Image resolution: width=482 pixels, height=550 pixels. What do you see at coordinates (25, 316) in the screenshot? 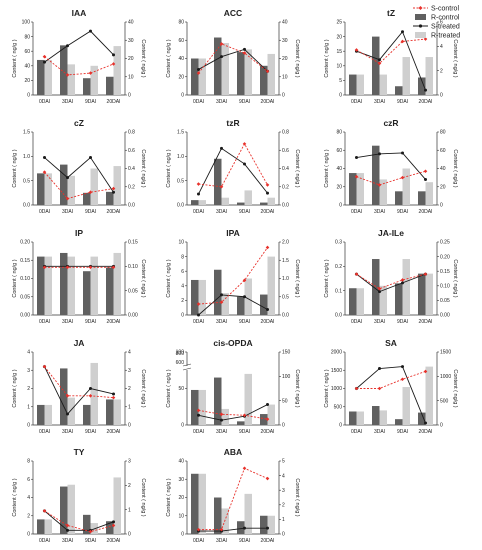
I see `left-tick-label: 0.00` at bounding box center [25, 316].